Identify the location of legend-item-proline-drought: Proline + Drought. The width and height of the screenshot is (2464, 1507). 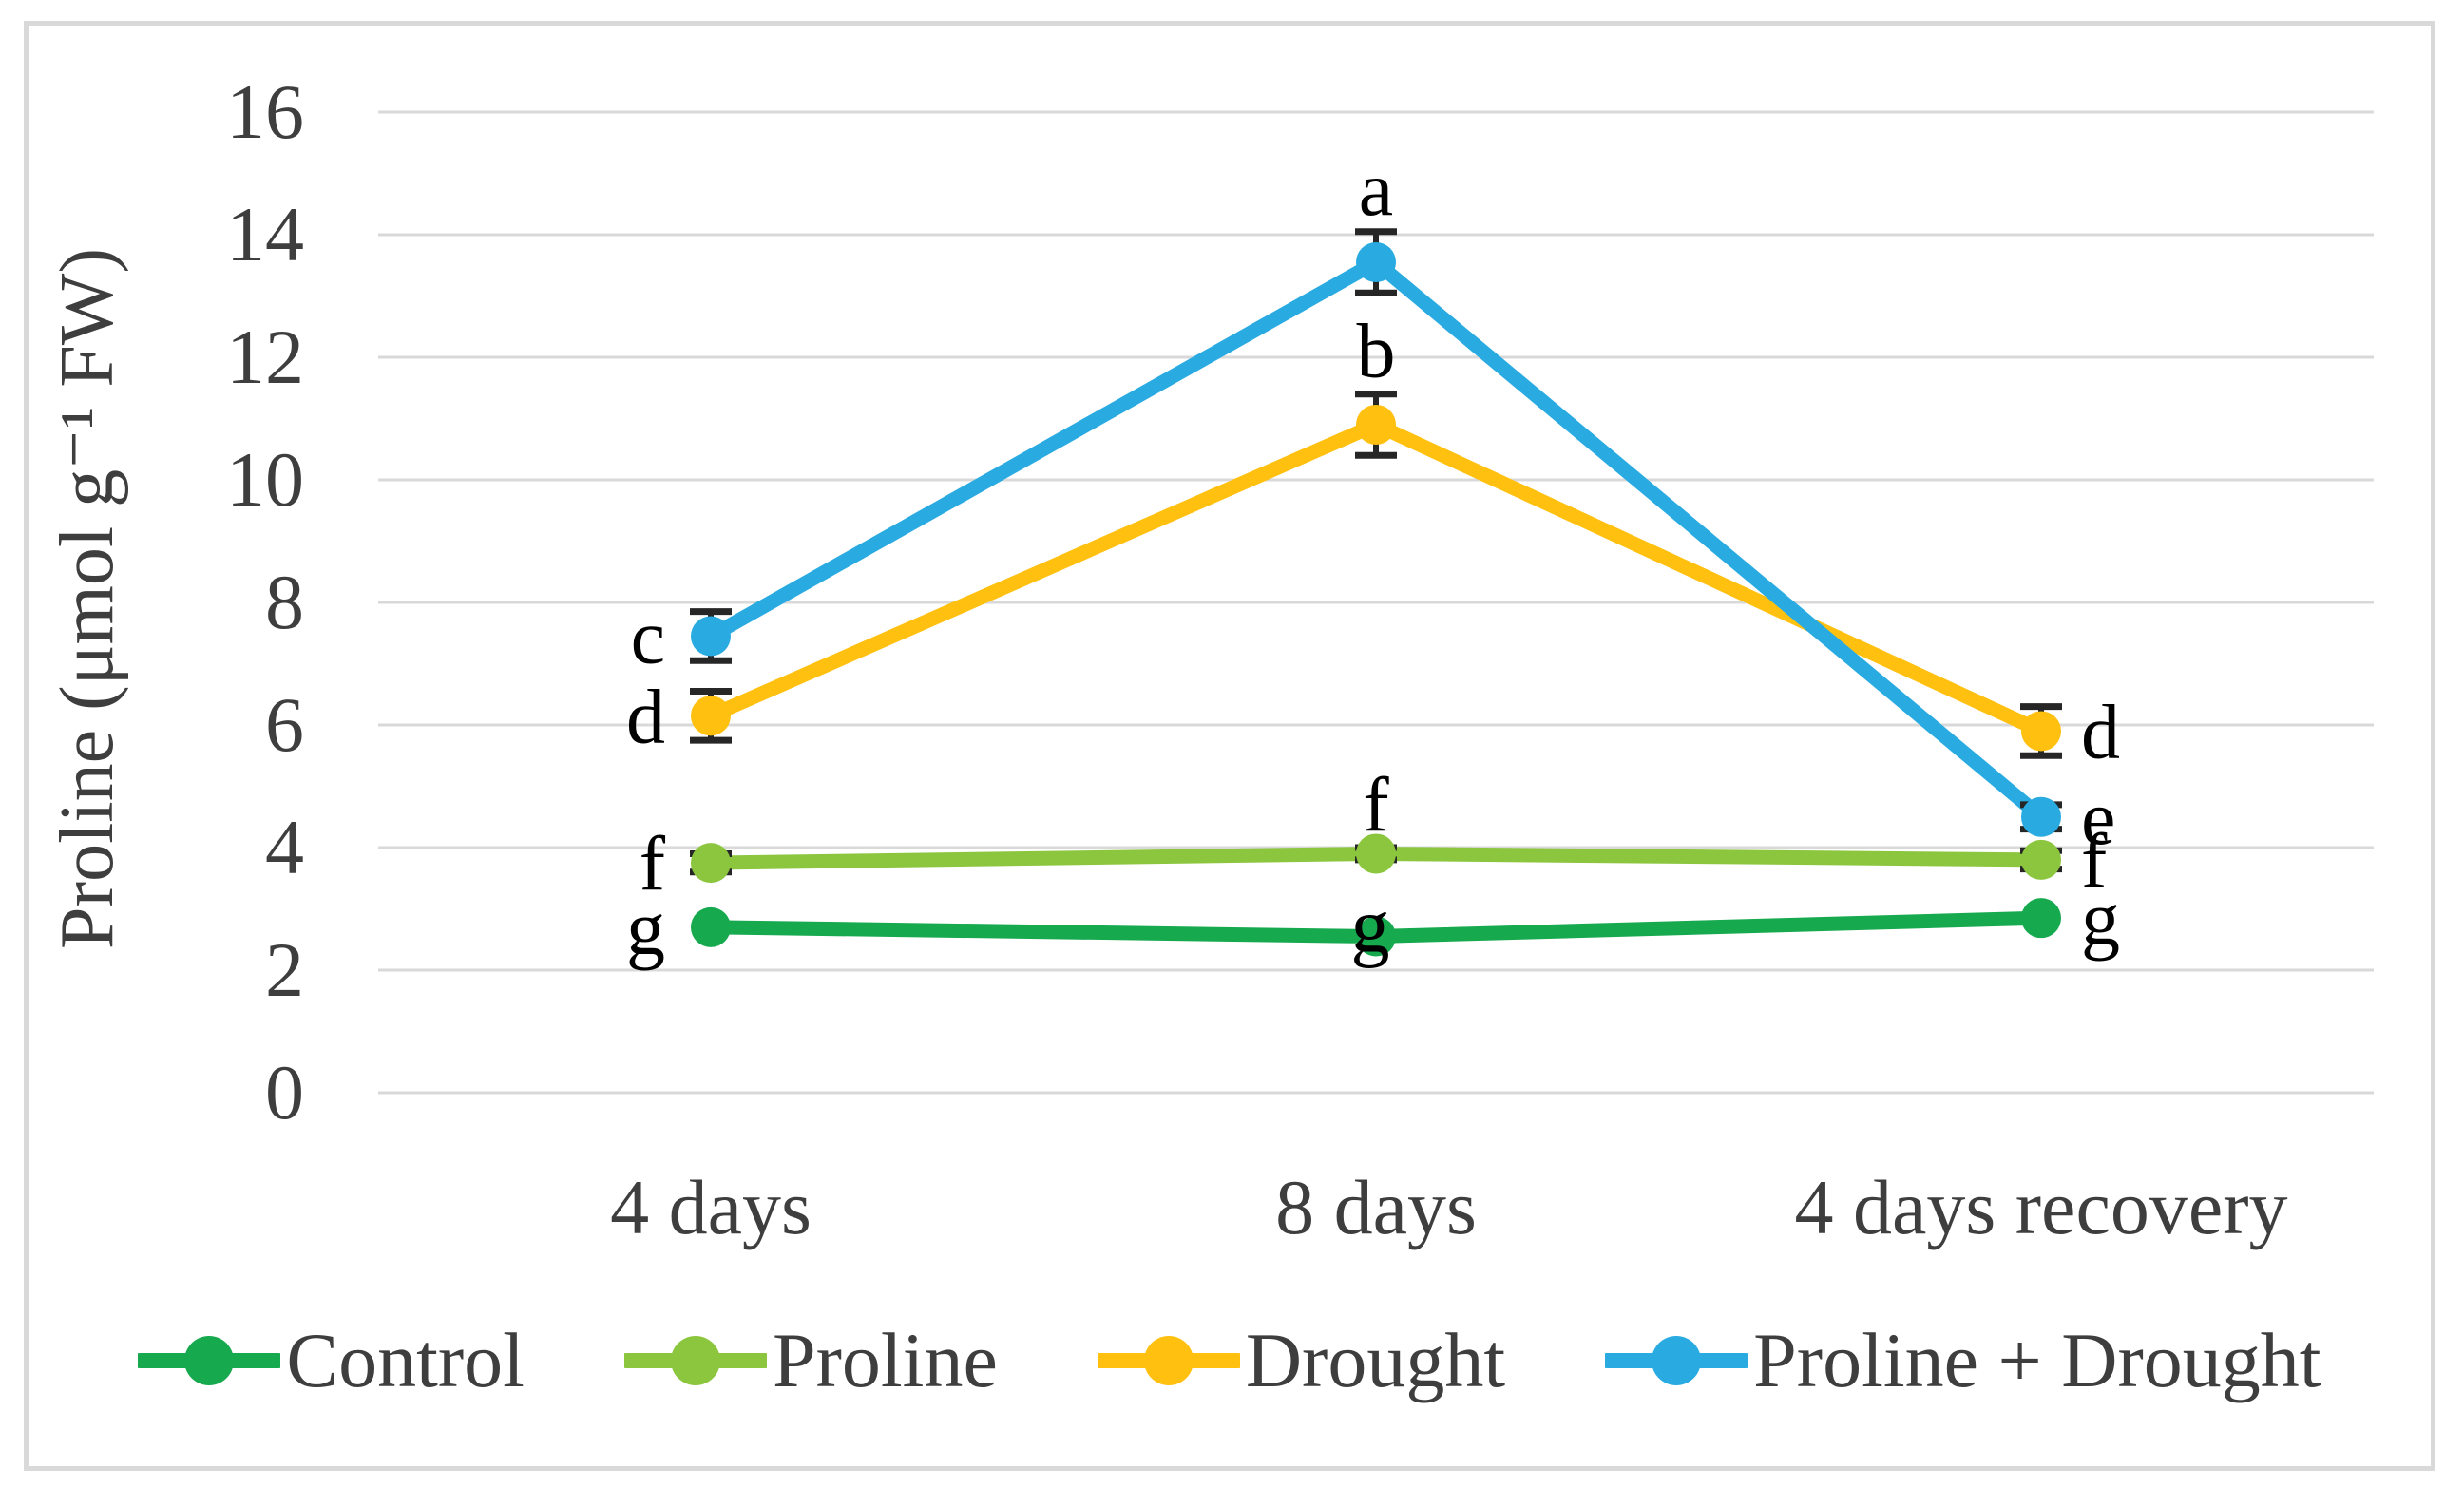
(1963, 1361).